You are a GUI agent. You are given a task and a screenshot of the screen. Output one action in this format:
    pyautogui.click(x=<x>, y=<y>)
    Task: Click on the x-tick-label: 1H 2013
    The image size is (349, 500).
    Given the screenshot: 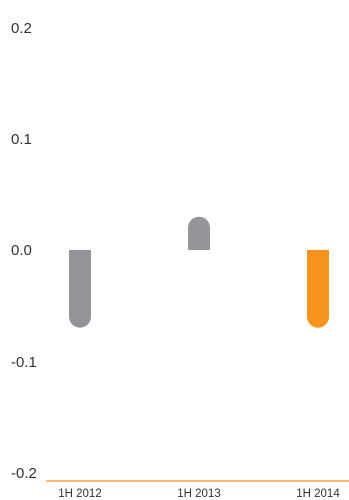 What is the action you would take?
    pyautogui.click(x=198, y=494)
    